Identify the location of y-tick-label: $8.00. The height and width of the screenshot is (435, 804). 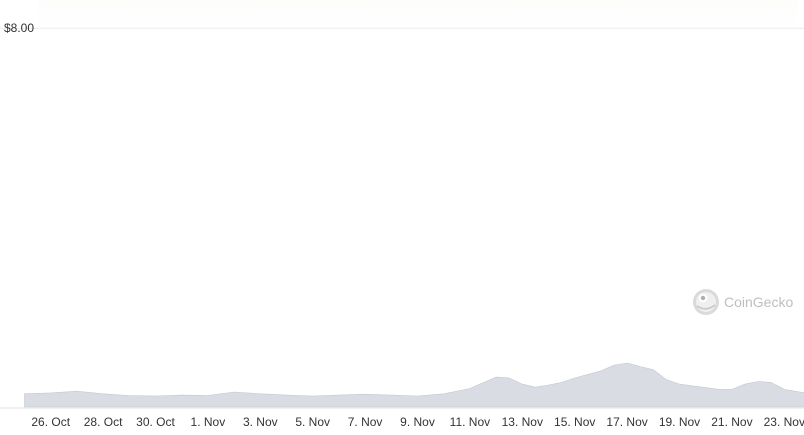
(19, 28).